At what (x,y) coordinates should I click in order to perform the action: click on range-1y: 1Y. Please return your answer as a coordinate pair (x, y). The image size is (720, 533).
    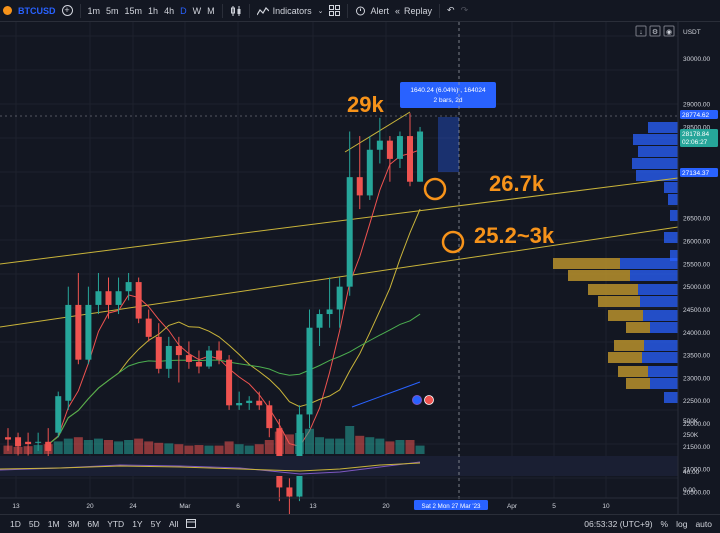
    Looking at the image, I should click on (137, 524).